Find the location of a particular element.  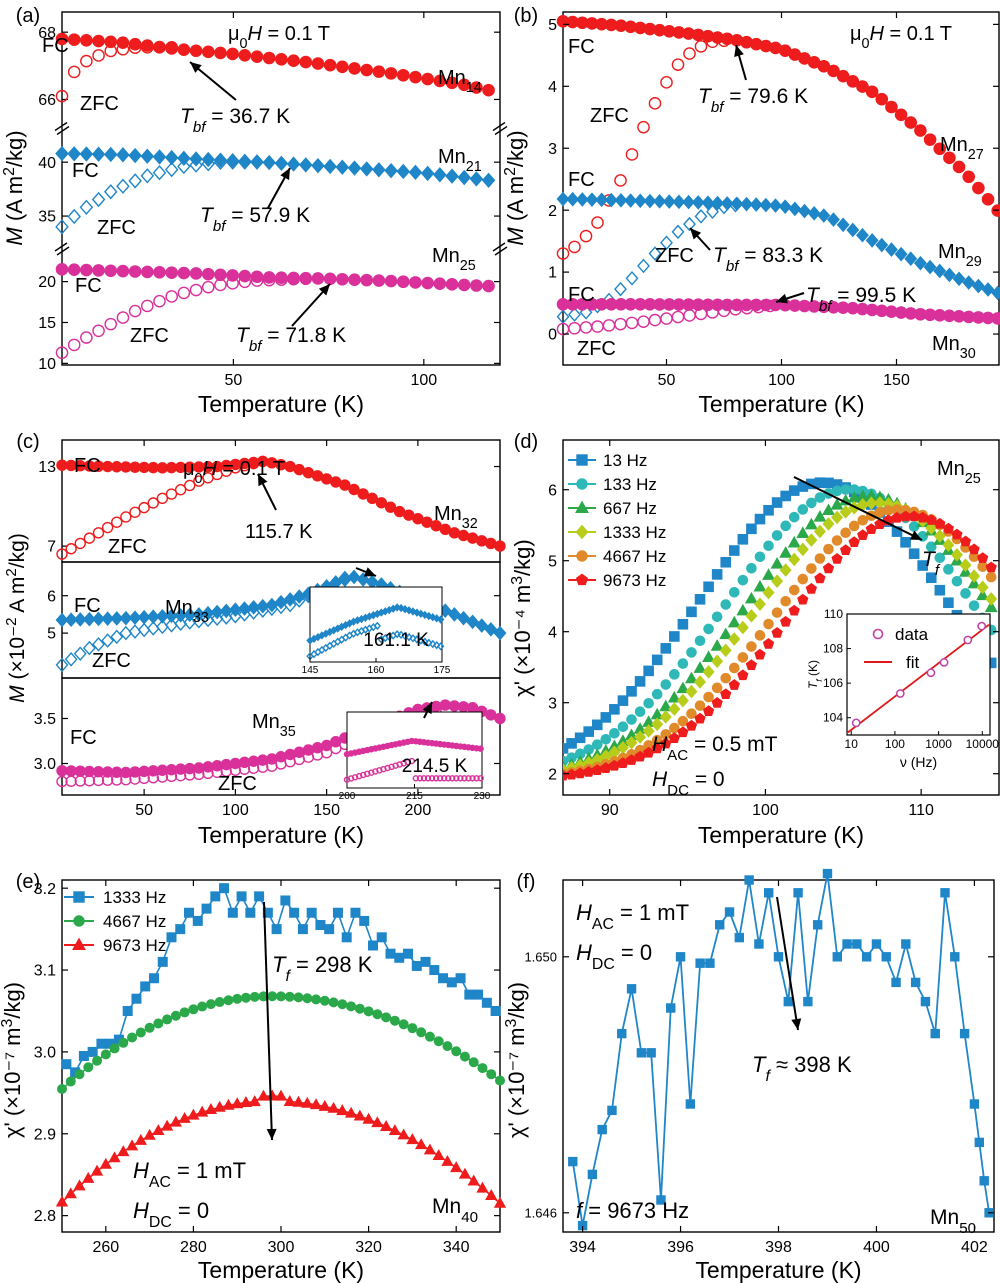

label-part: ≈ 398 K is located at coordinates (811, 1064).